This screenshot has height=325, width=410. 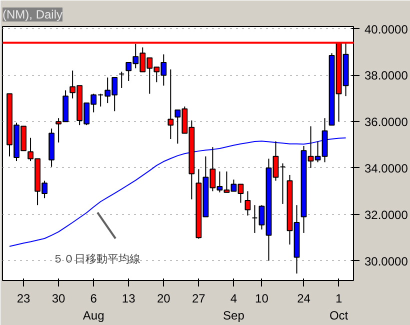 What do you see at coordinates (199, 299) in the screenshot?
I see `x-tick-label: 27` at bounding box center [199, 299].